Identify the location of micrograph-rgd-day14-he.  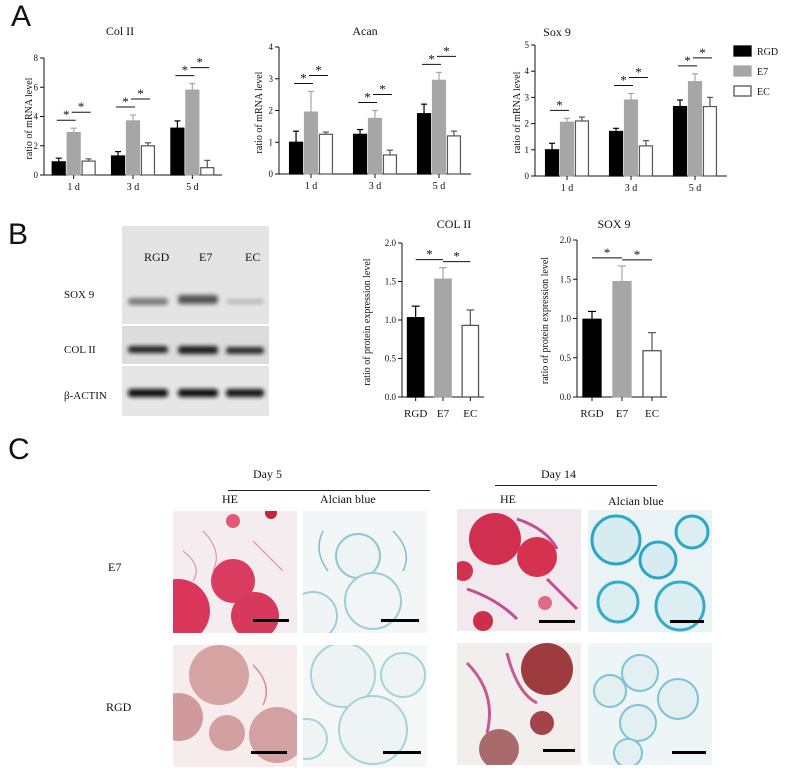
(519, 704).